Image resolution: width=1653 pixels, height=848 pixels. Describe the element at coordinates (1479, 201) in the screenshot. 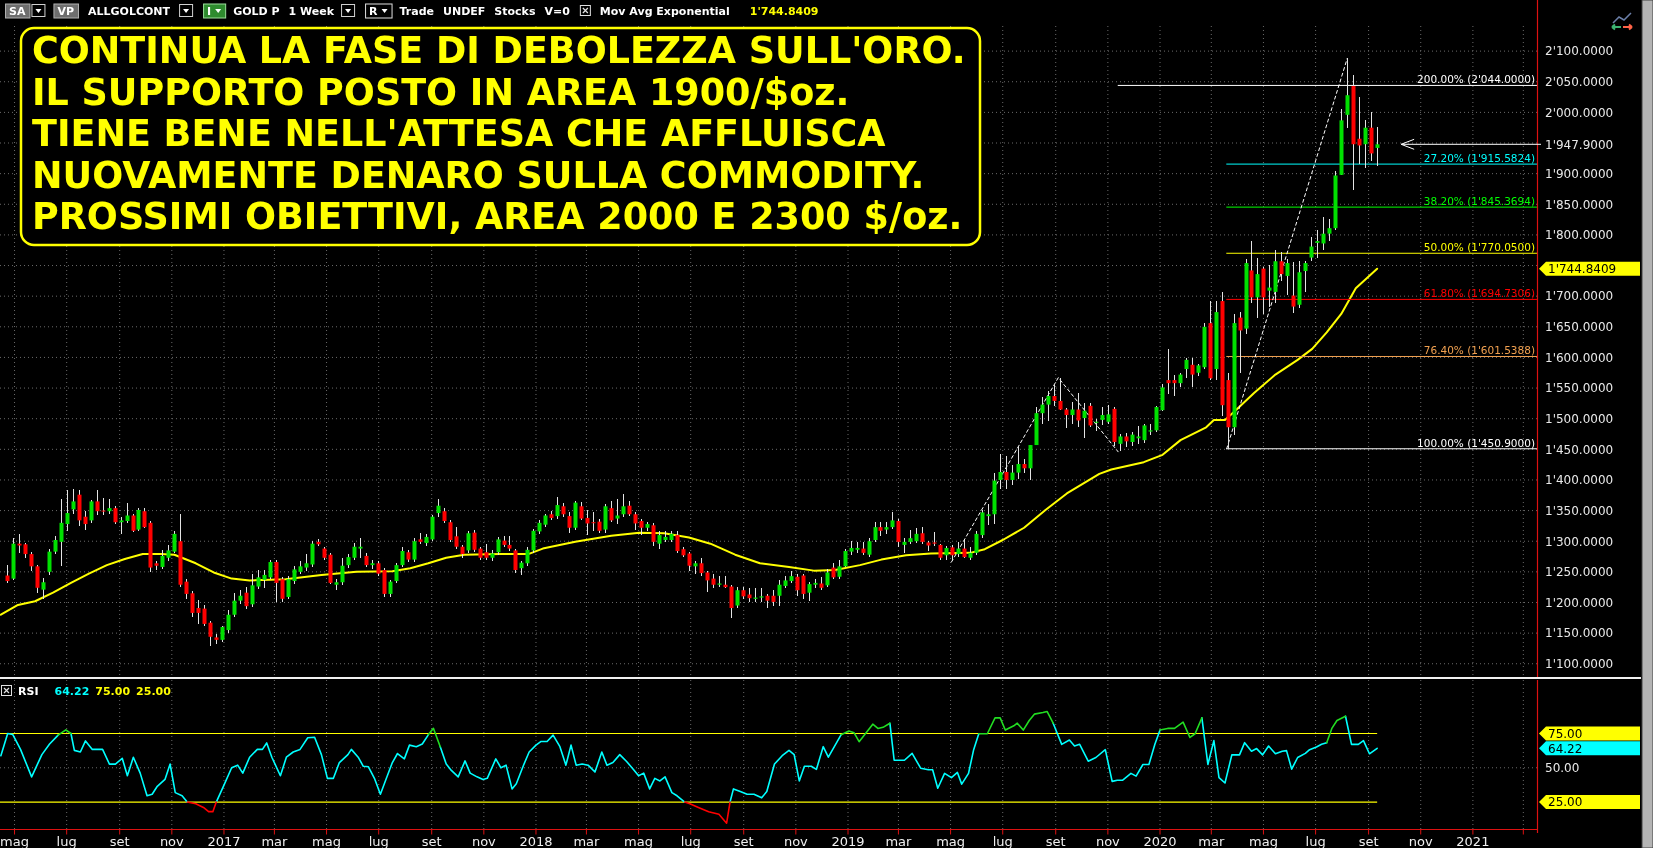

I see `series-label: 38.20% (1'845.3694)` at that location.